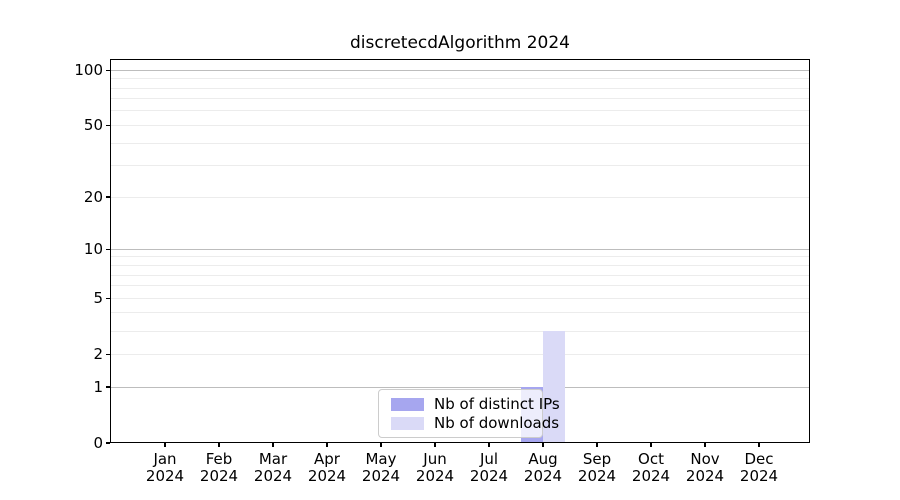 The width and height of the screenshot is (900, 500). Describe the element at coordinates (497, 404) in the screenshot. I see `legend-label-distinct-ips: Nb of distinct IPs` at that location.